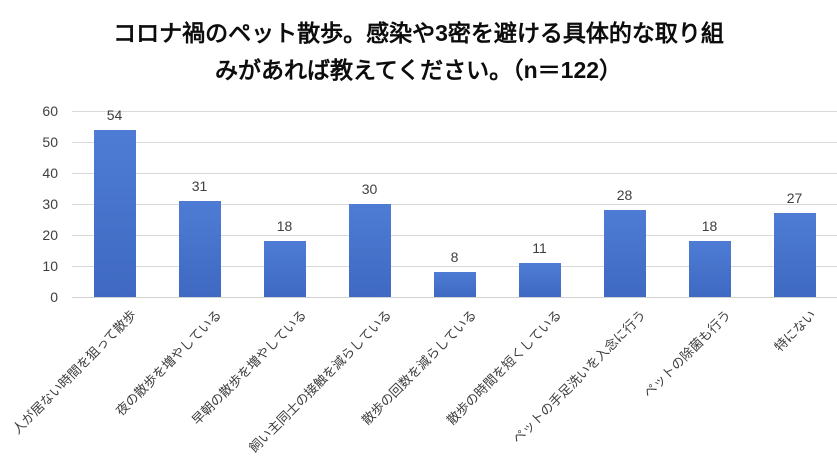 This screenshot has height=468, width=837. What do you see at coordinates (74, 372) in the screenshot?
I see `category-label-0: 人が居ない時間を狙って散歩` at bounding box center [74, 372].